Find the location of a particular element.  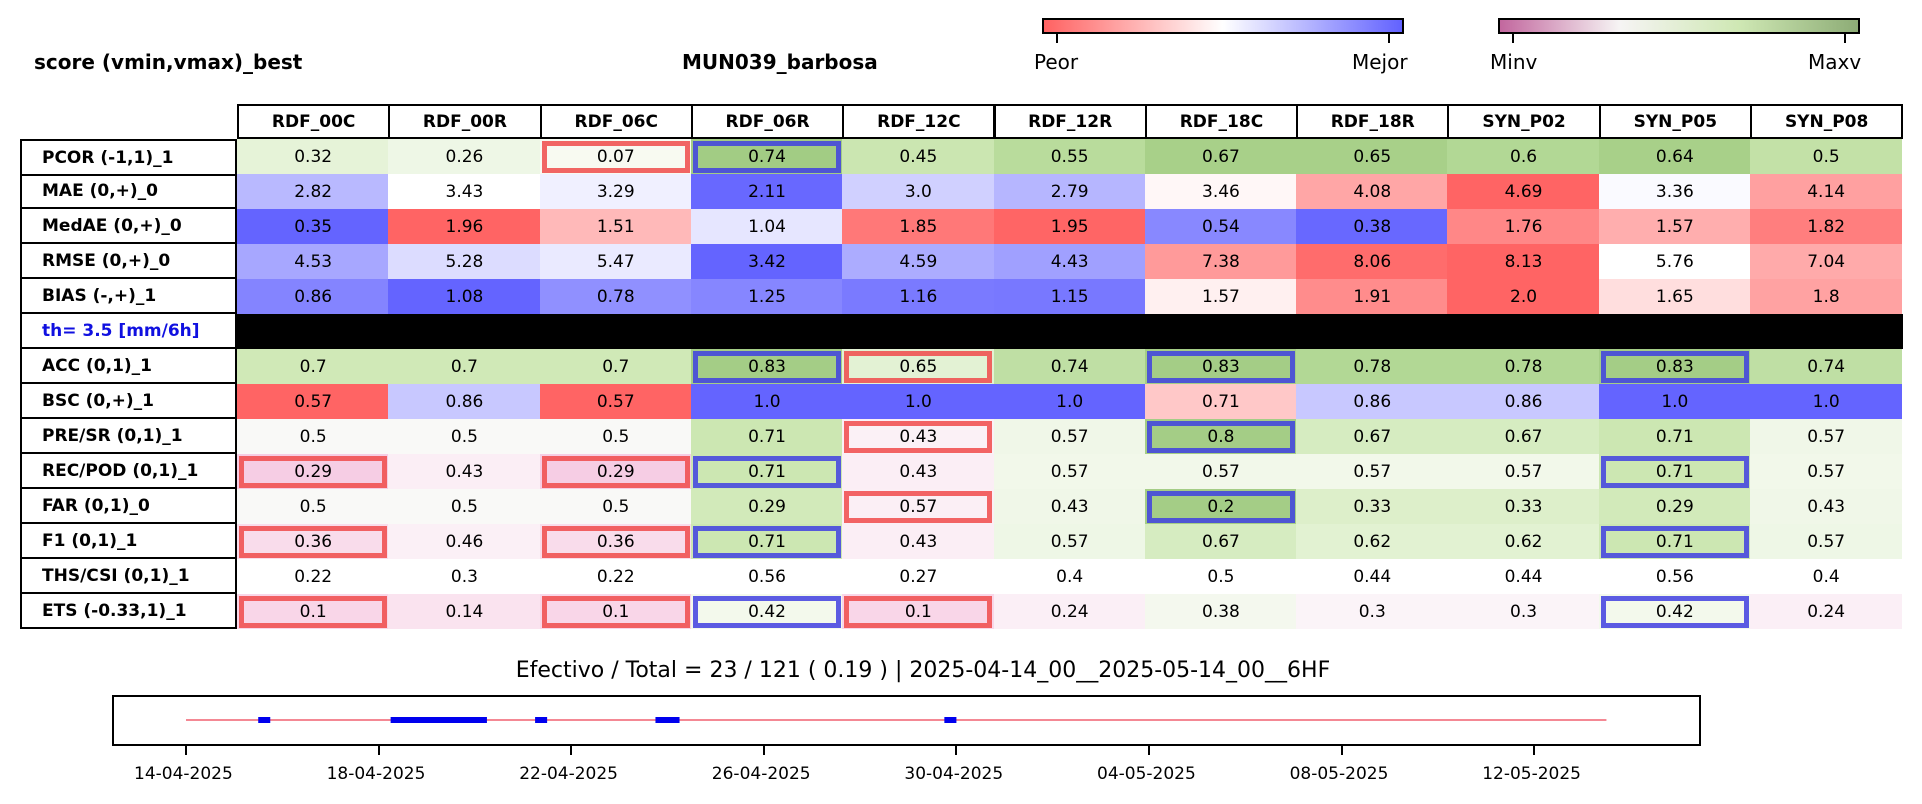

table-cell: 0.55 is located at coordinates (1069, 156).